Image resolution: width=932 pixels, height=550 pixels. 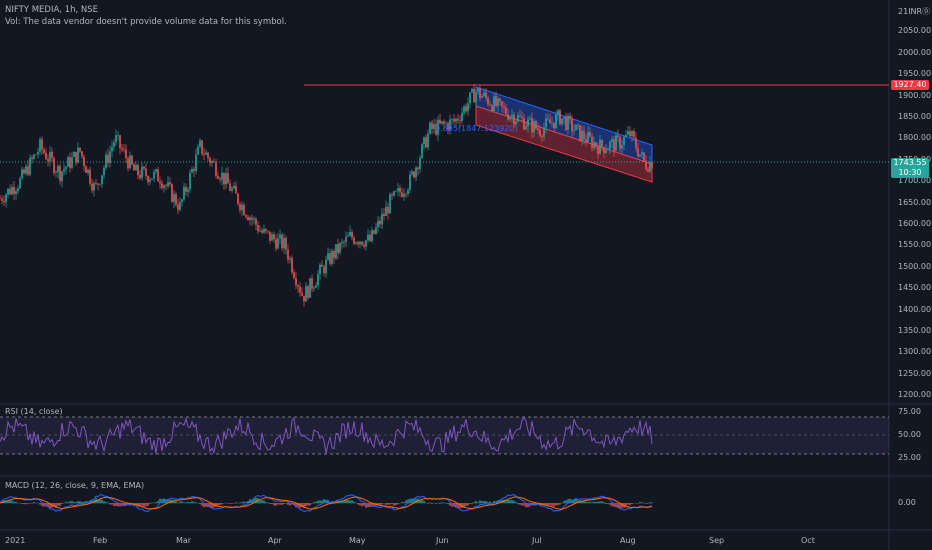 What do you see at coordinates (34, 411) in the screenshot?
I see `rsi-title: RSI (14, close)` at bounding box center [34, 411].